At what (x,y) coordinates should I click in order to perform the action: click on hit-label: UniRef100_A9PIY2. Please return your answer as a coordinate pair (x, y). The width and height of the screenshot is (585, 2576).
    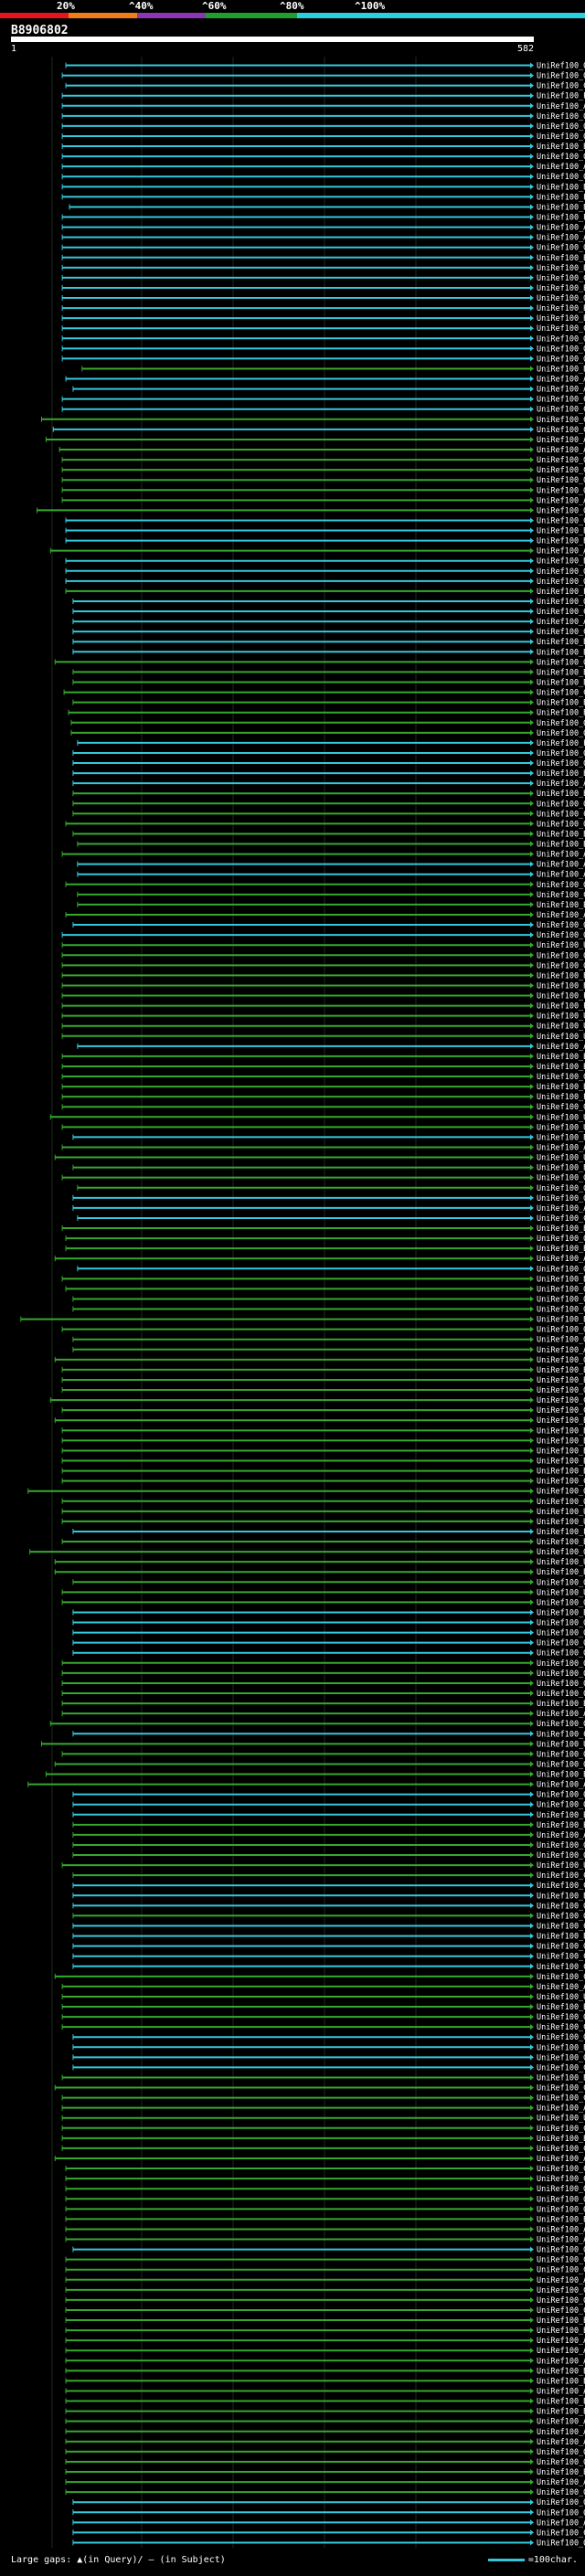
    Looking at the image, I should click on (561, 865).